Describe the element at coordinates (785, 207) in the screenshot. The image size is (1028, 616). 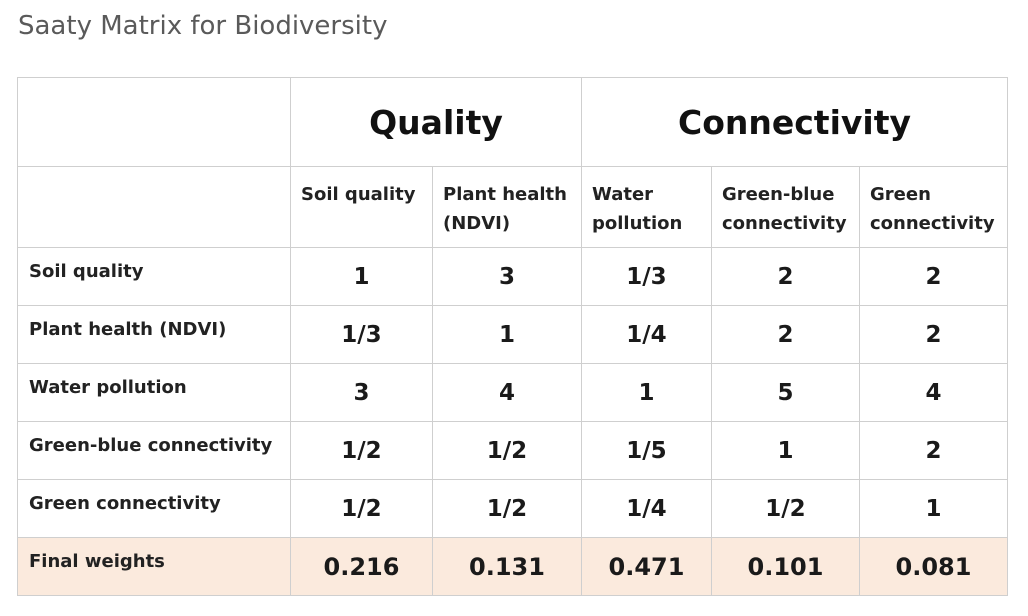
I see `column-header: Green-blue connectivity` at that location.